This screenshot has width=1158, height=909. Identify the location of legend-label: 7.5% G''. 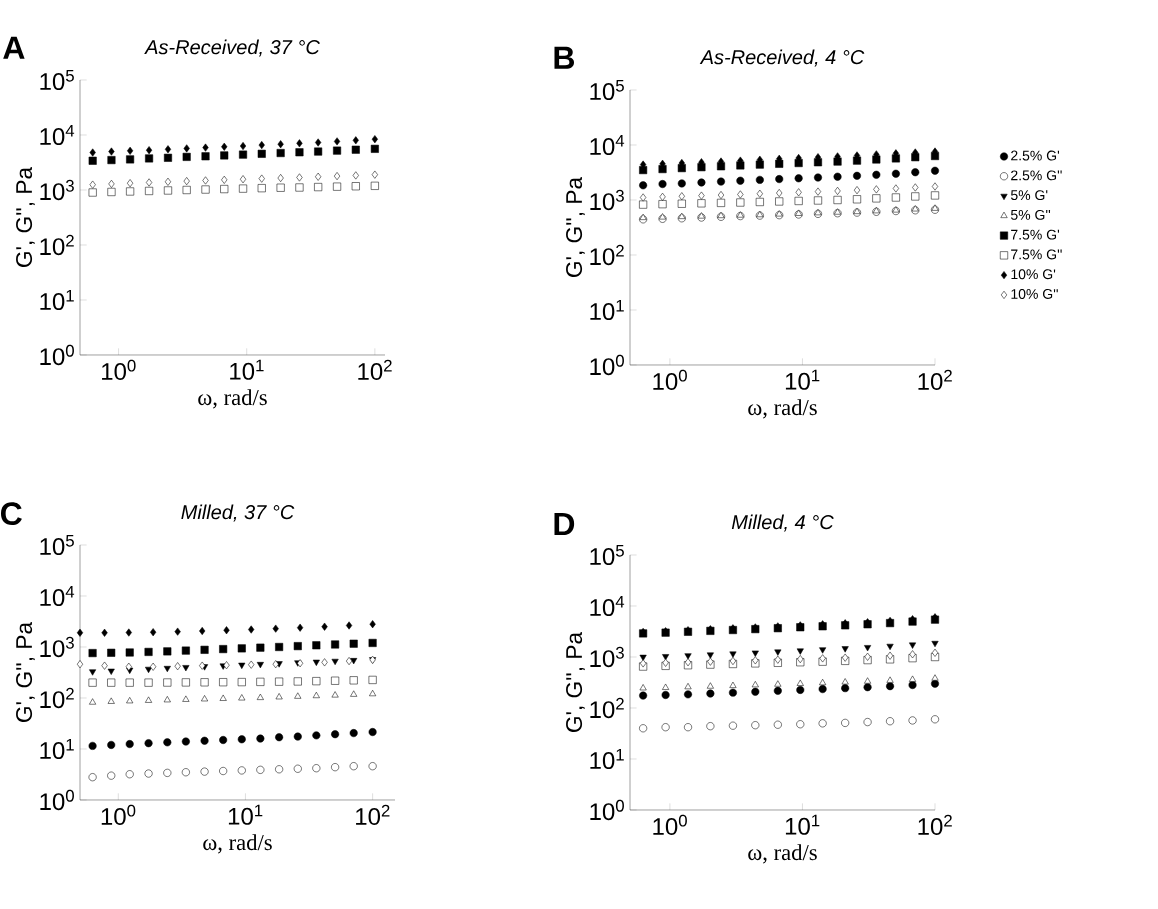
(1036, 254).